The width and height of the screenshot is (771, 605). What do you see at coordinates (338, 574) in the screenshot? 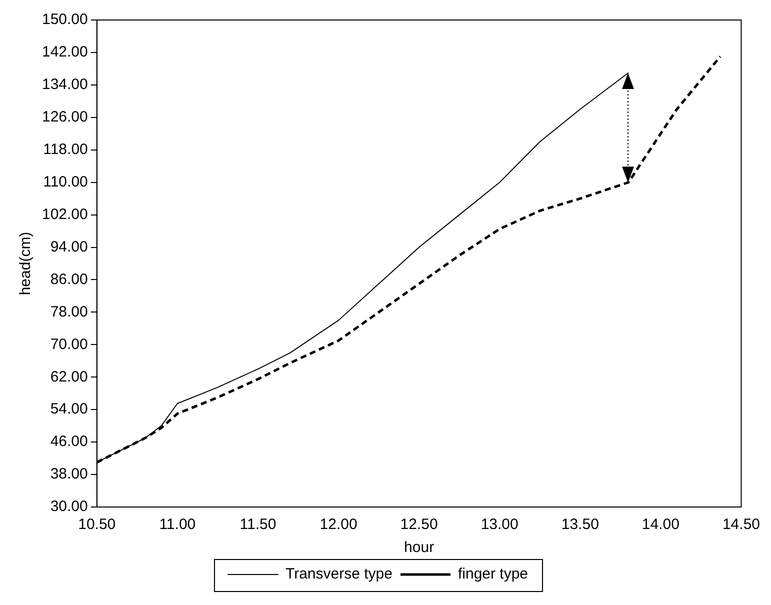
I see `legend-label: Transverse type` at bounding box center [338, 574].